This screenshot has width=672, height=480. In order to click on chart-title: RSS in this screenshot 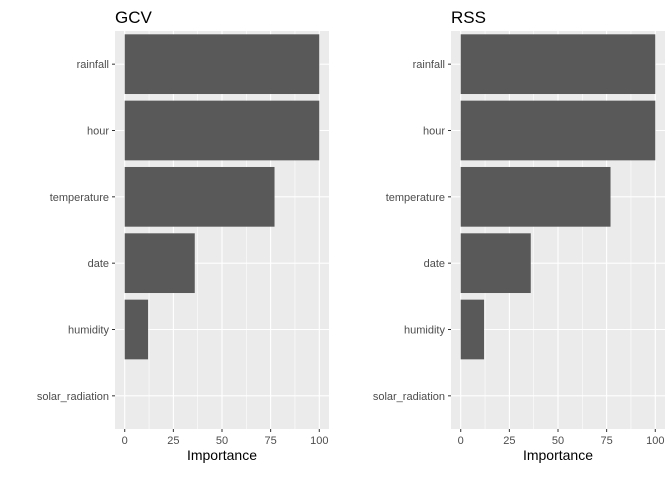, I will do `click(468, 17)`.